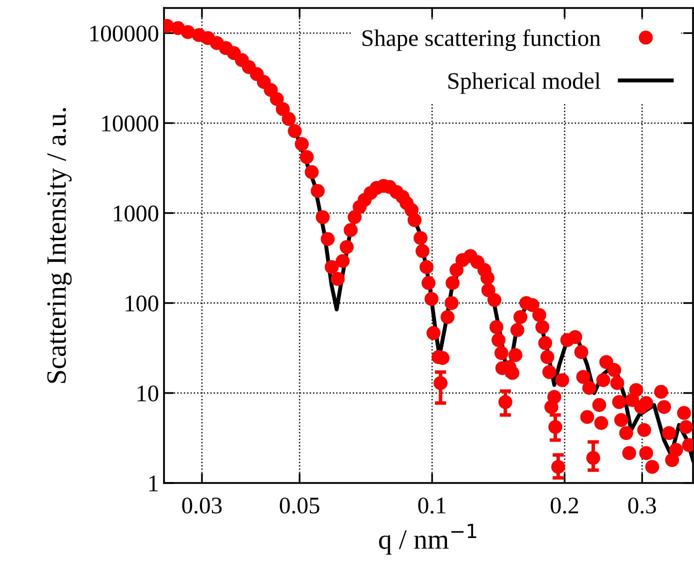 This screenshot has height=576, width=694. Describe the element at coordinates (153, 484) in the screenshot. I see `y-tick-label: 1` at that location.